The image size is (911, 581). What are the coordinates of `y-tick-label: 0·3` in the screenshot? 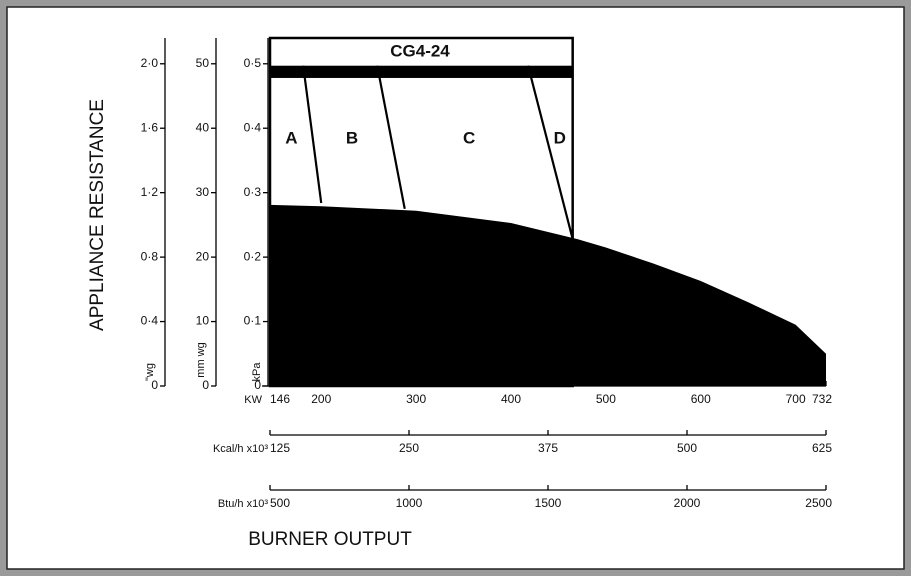 It's located at (253, 192).